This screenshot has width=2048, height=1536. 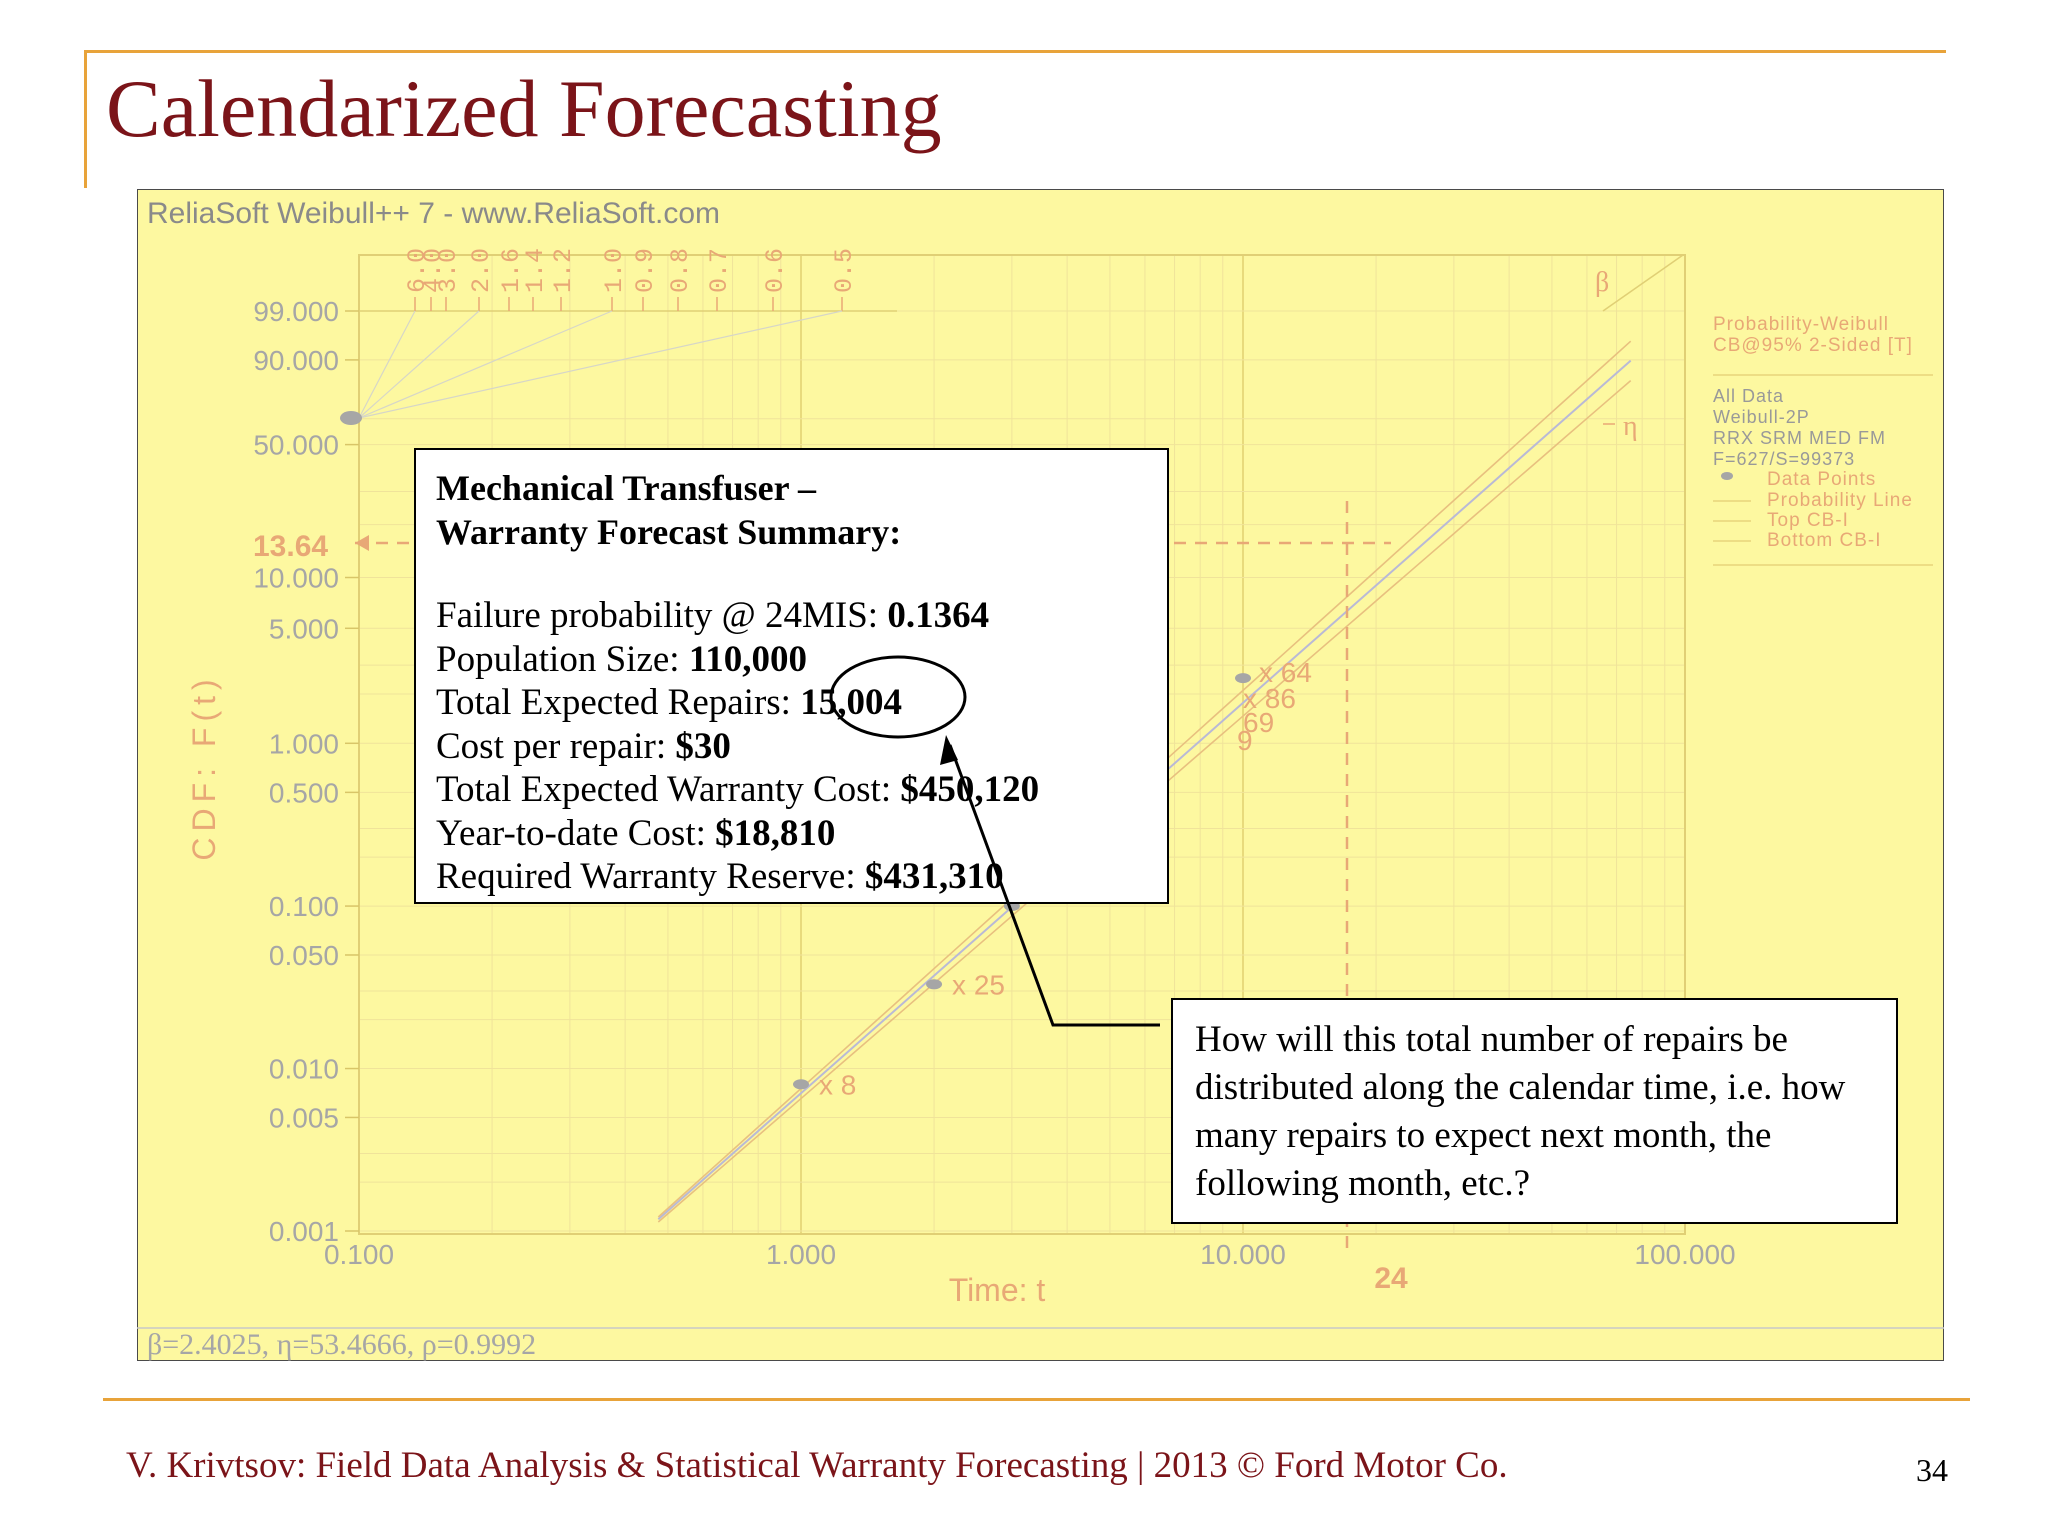 What do you see at coordinates (1932, 1470) in the screenshot?
I see `page-number: 34` at bounding box center [1932, 1470].